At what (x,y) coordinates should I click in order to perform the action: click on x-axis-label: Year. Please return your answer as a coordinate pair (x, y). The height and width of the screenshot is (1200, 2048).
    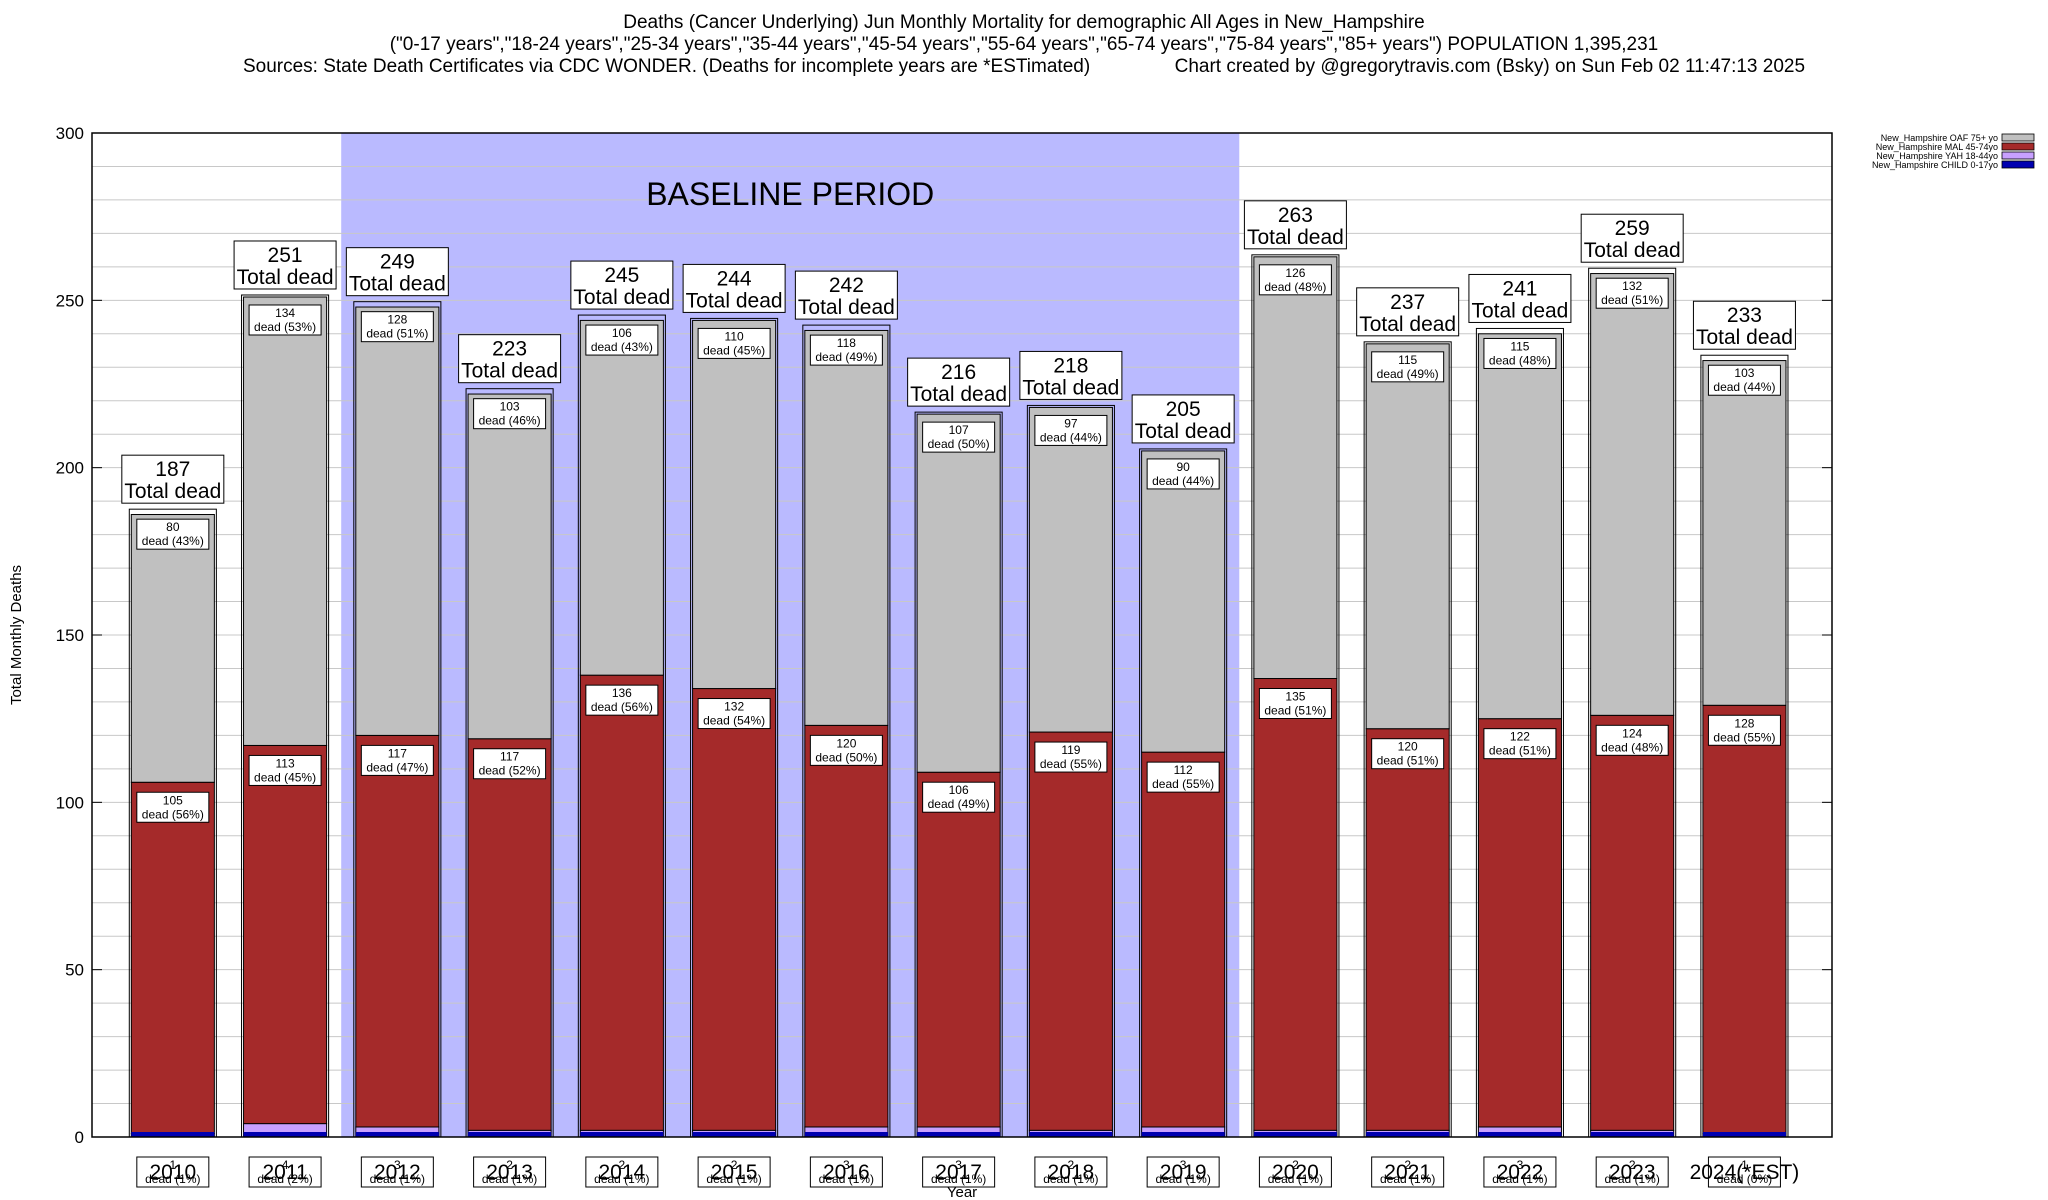
    Looking at the image, I should click on (962, 1192).